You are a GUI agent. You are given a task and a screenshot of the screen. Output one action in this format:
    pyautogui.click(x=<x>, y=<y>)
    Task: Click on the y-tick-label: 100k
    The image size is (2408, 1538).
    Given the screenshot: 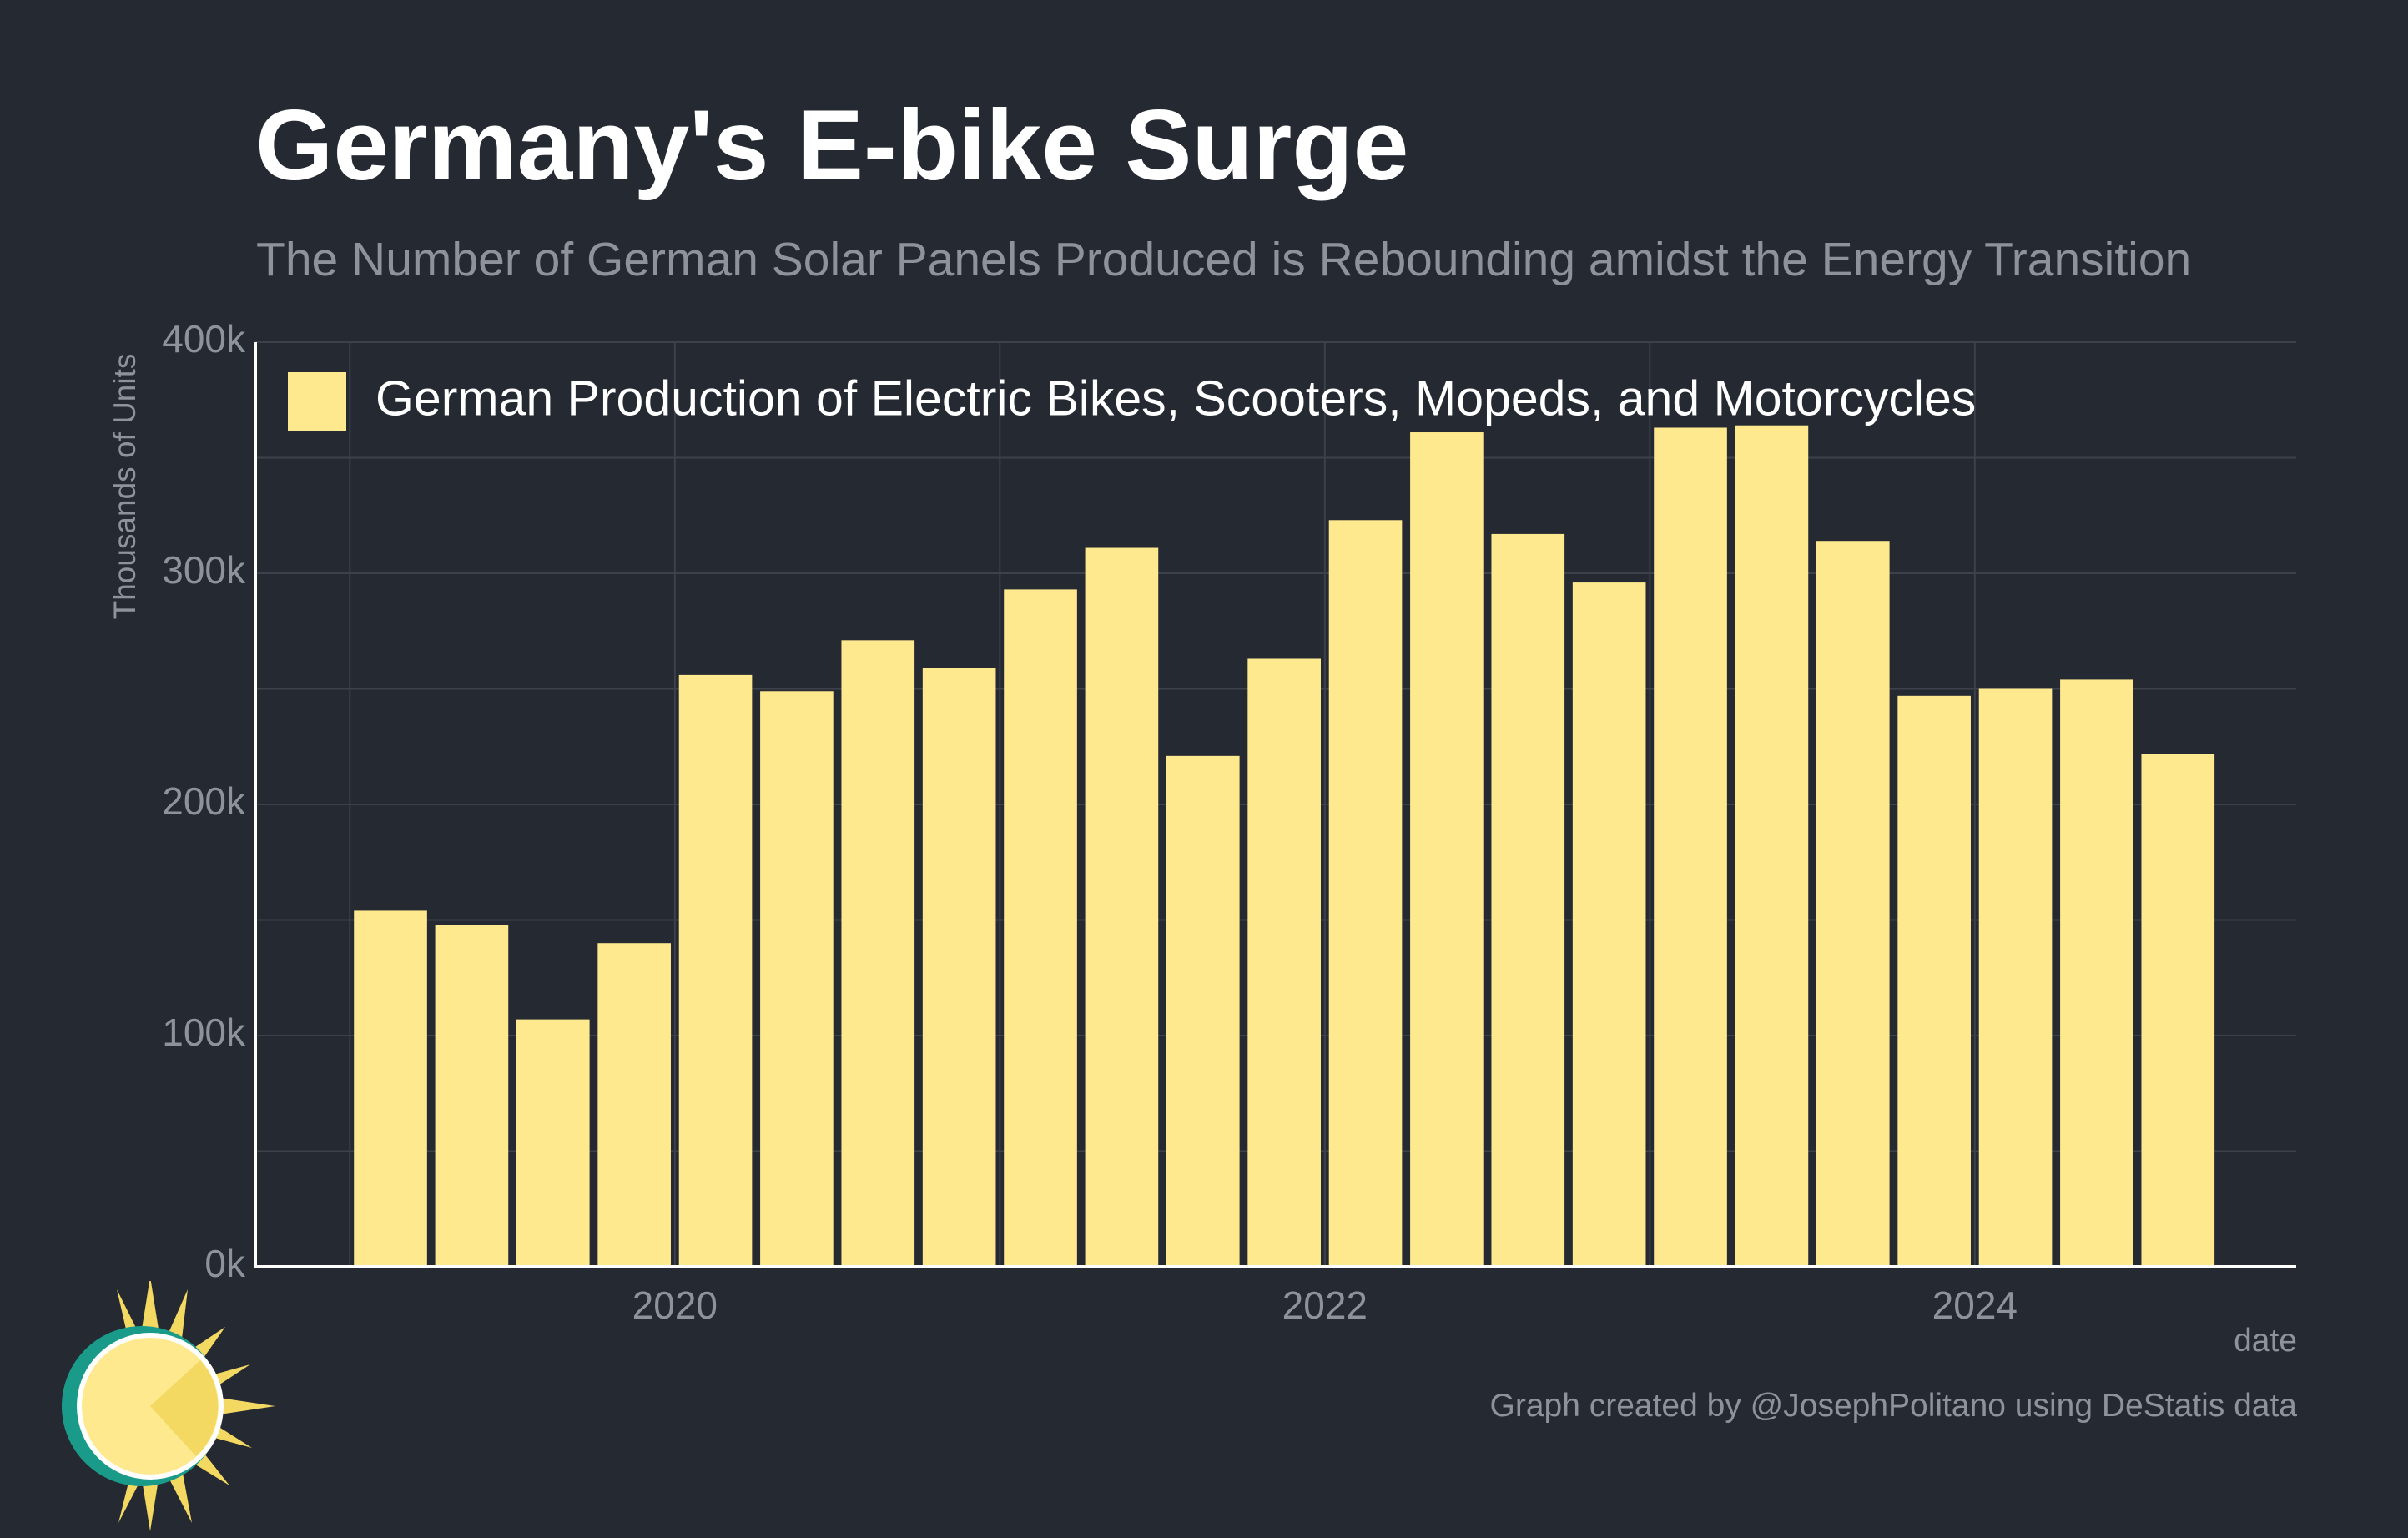 What is the action you would take?
    pyautogui.click(x=204, y=1032)
    